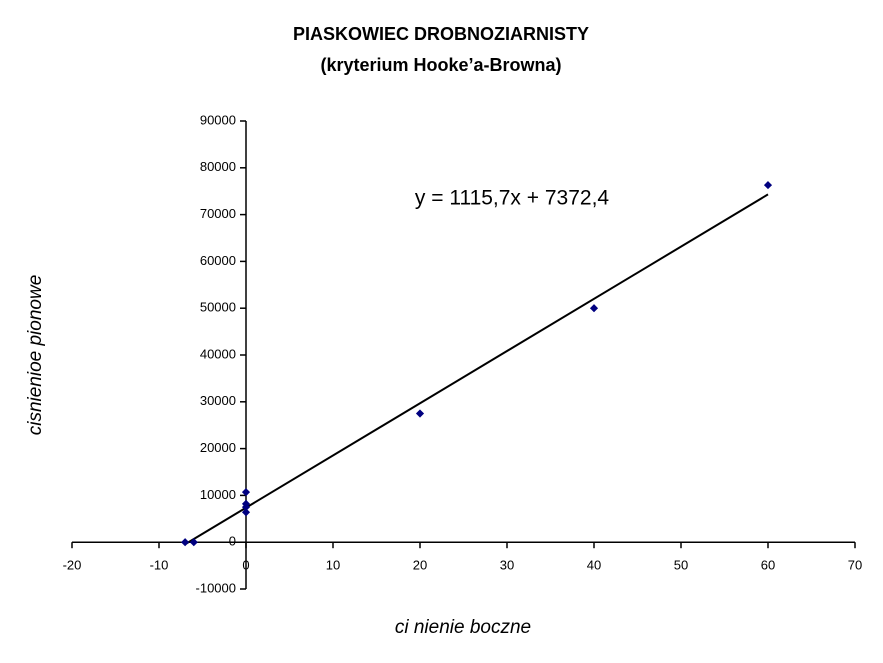  I want to click on y-tick-label: 20000, so click(218, 447).